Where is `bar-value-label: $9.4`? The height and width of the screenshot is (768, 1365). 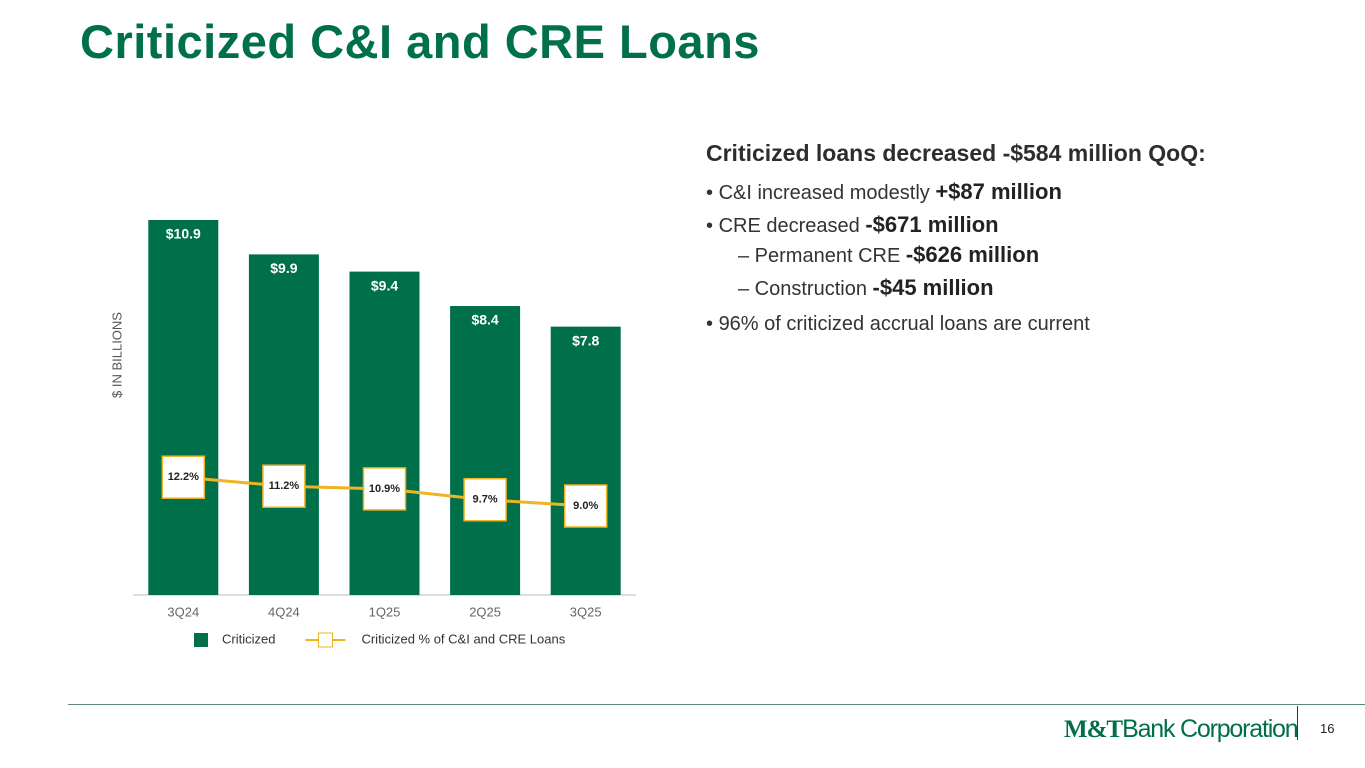 bar-value-label: $9.4 is located at coordinates (384, 285).